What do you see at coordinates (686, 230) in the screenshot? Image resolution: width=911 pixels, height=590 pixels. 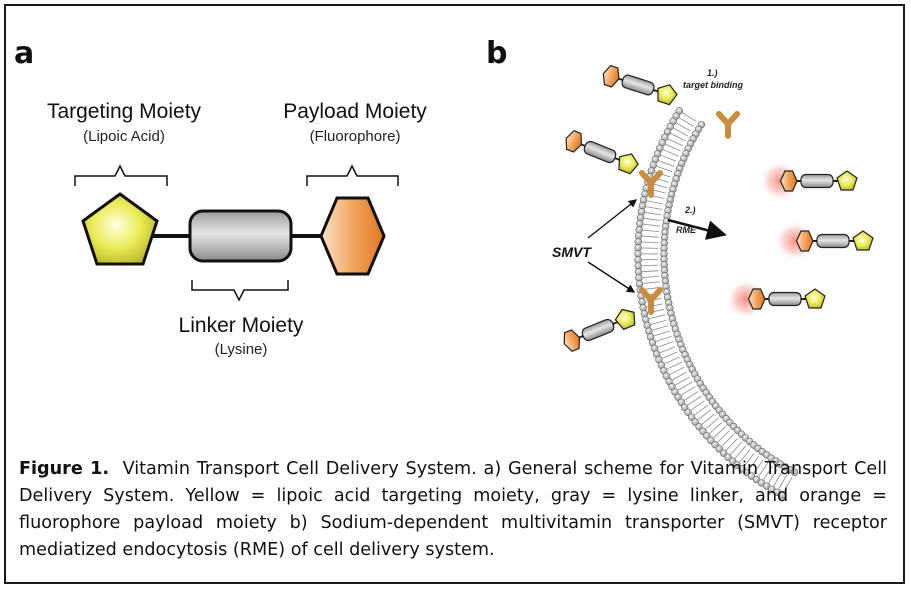 I see `step2-label: RME` at bounding box center [686, 230].